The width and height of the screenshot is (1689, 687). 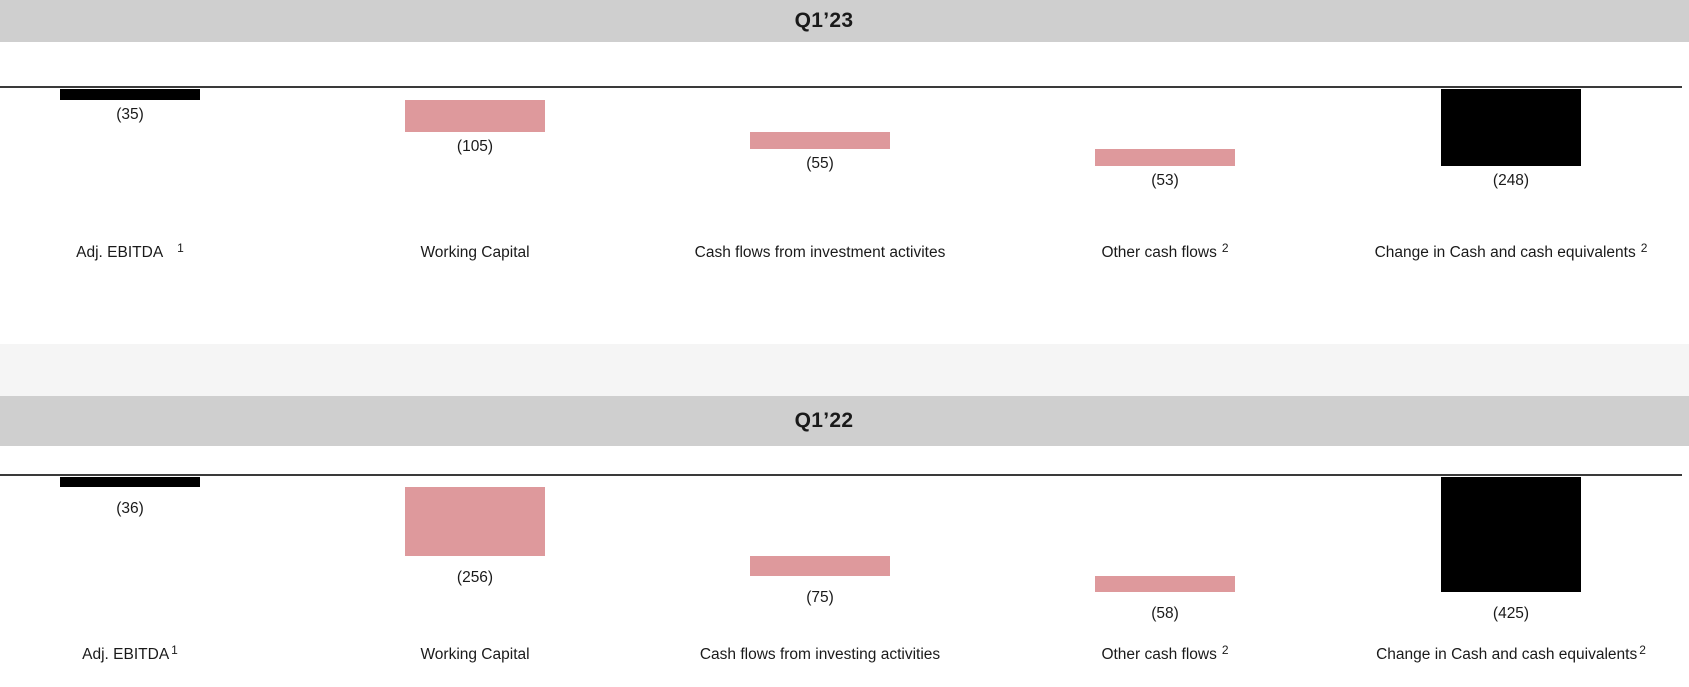 I want to click on chart-header-q1-23: Q1’23, so click(x=844, y=21).